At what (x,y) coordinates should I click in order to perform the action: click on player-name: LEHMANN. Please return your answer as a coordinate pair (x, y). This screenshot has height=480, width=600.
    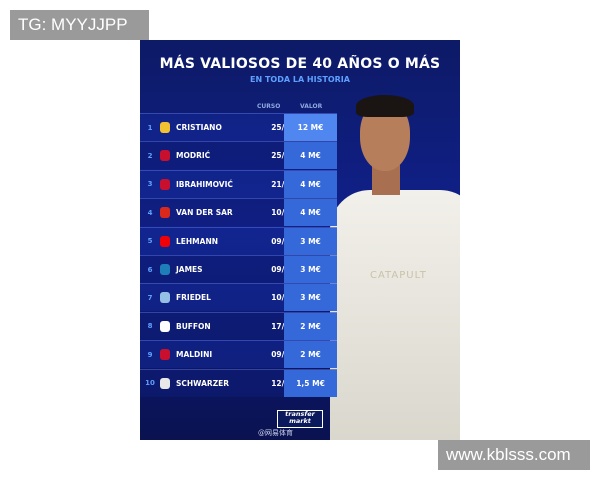
    Looking at the image, I should click on (197, 241).